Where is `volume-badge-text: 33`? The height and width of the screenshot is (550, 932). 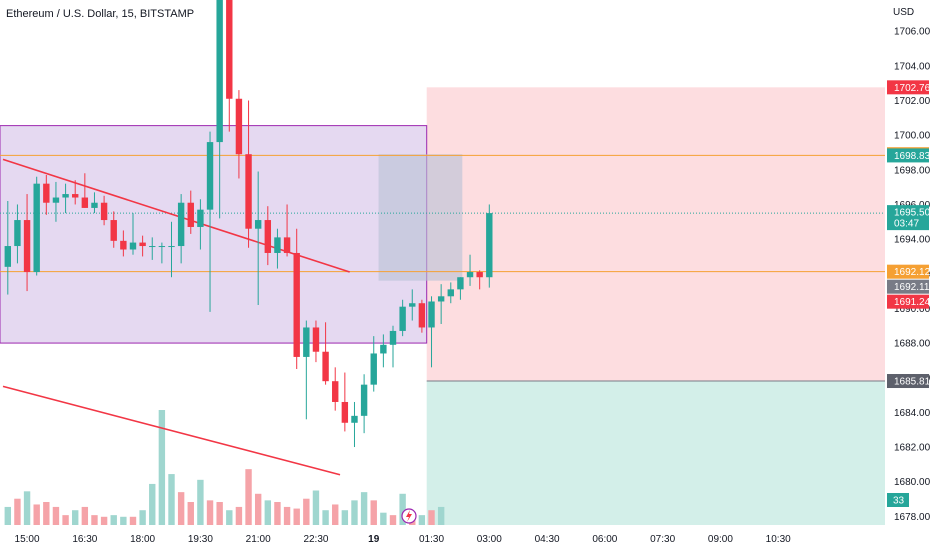 volume-badge-text: 33 is located at coordinates (899, 501).